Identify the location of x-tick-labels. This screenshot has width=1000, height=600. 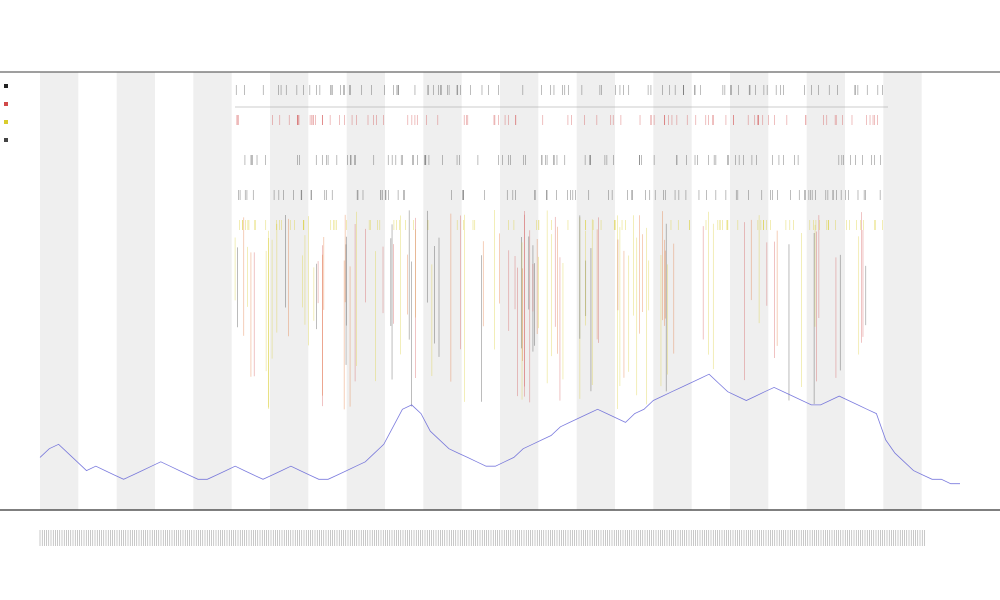
(482, 538).